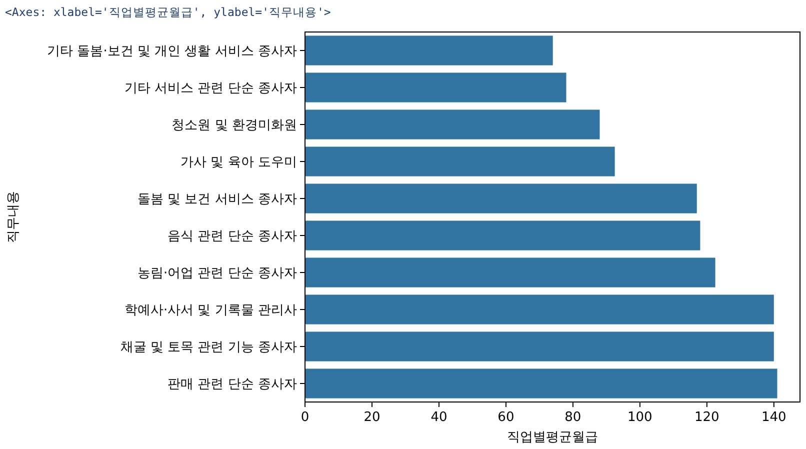  What do you see at coordinates (238, 162) in the screenshot?
I see `y-tick-label: 가사 및 육아 도우미` at bounding box center [238, 162].